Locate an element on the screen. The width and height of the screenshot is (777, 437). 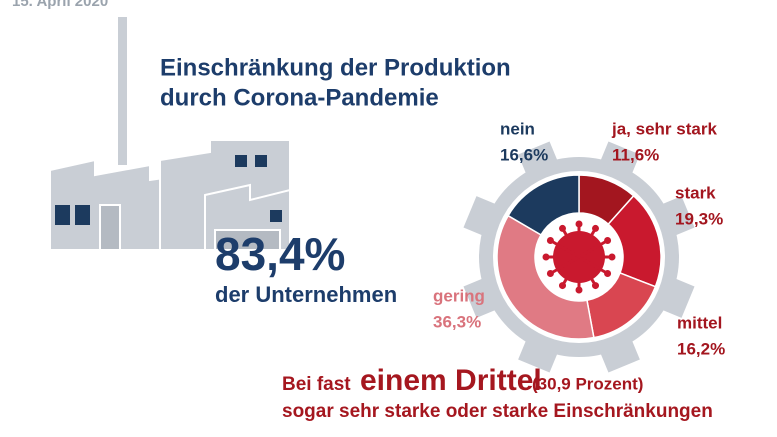
segment-label: gering is located at coordinates (459, 295).